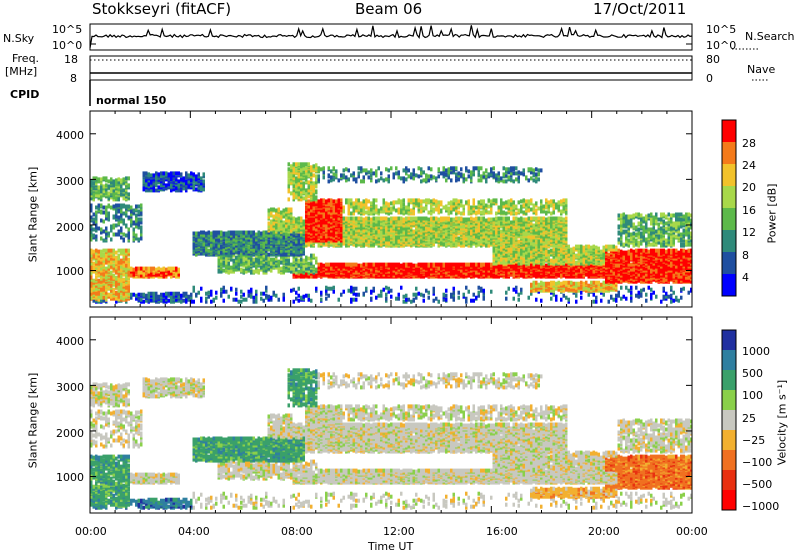  What do you see at coordinates (391, 37) in the screenshot?
I see `nsky-panel-frame` at bounding box center [391, 37].